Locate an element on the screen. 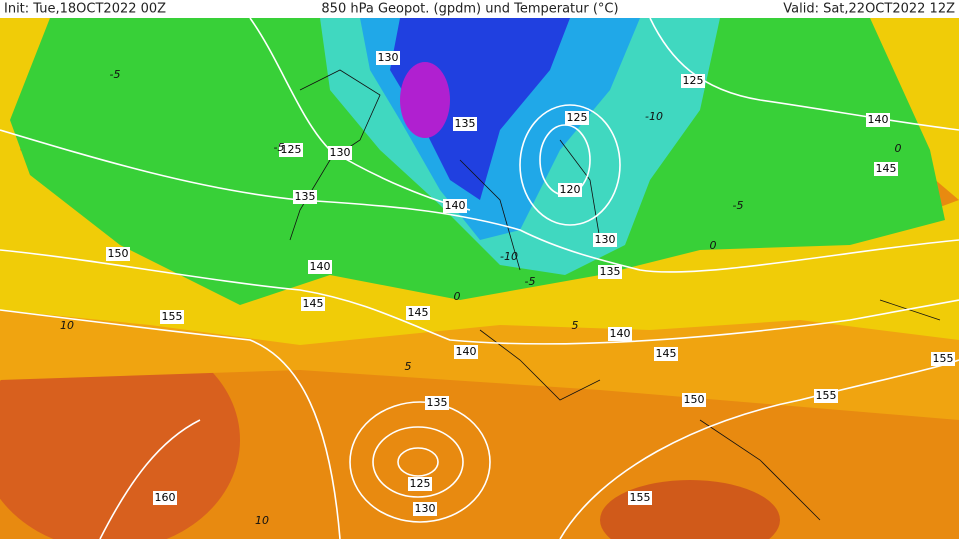 This screenshot has width=959, height=539. geopotential-label: 160 is located at coordinates (165, 497).